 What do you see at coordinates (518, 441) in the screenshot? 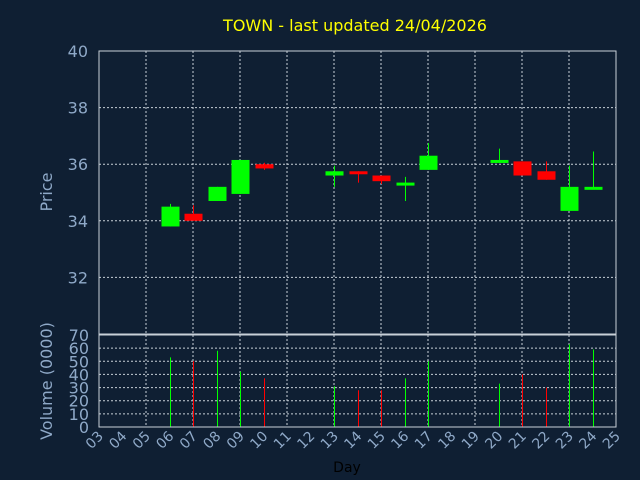
I see `day-tick-label: 21` at bounding box center [518, 441].